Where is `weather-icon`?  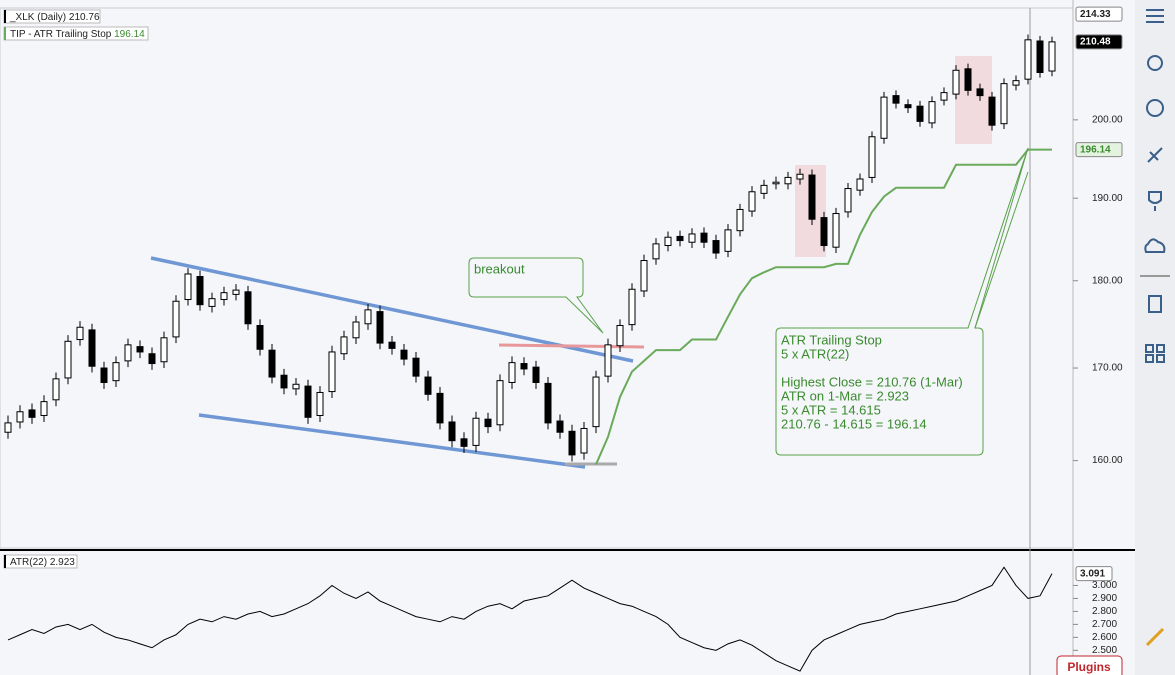 weather-icon is located at coordinates (1155, 63).